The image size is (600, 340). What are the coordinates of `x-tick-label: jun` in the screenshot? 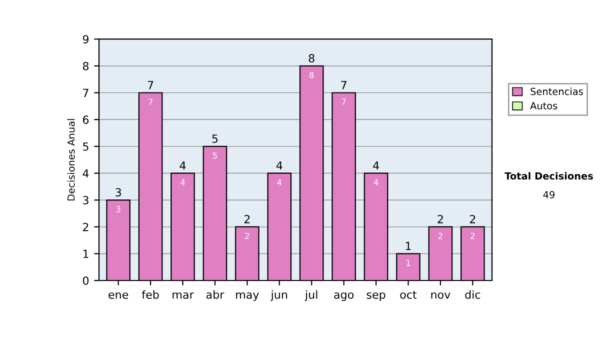 It's located at (279, 295).